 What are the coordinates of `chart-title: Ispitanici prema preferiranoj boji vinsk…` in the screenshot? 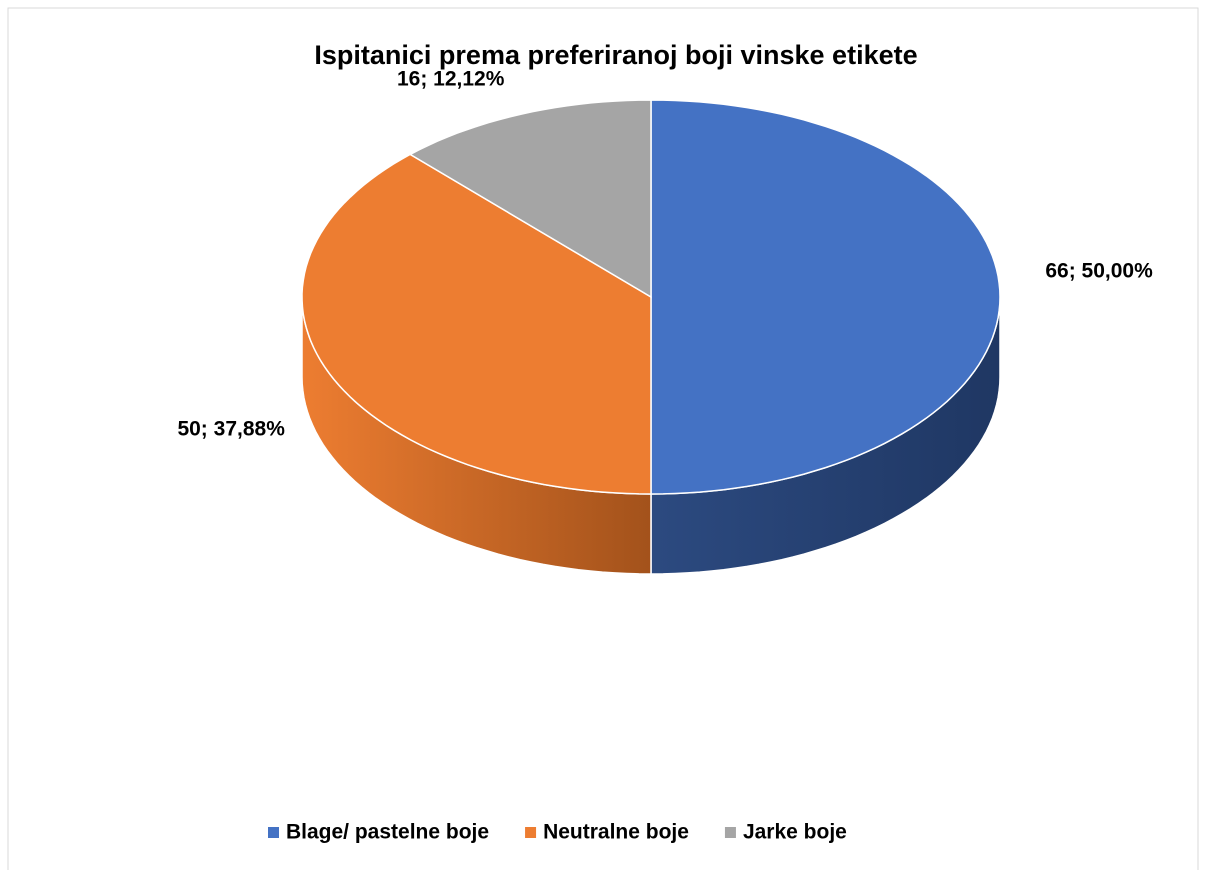 It's located at (615, 55).